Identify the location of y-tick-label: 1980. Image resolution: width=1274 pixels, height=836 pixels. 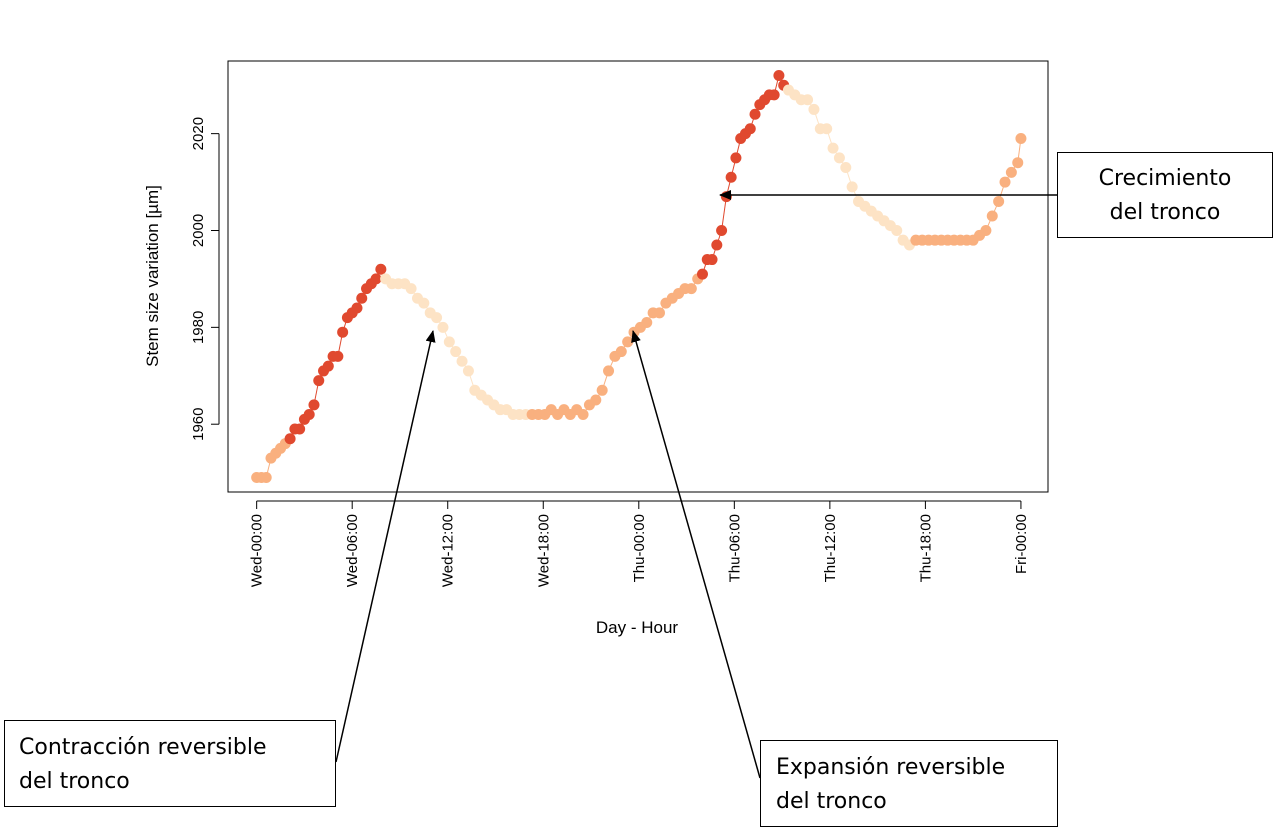
(198, 327).